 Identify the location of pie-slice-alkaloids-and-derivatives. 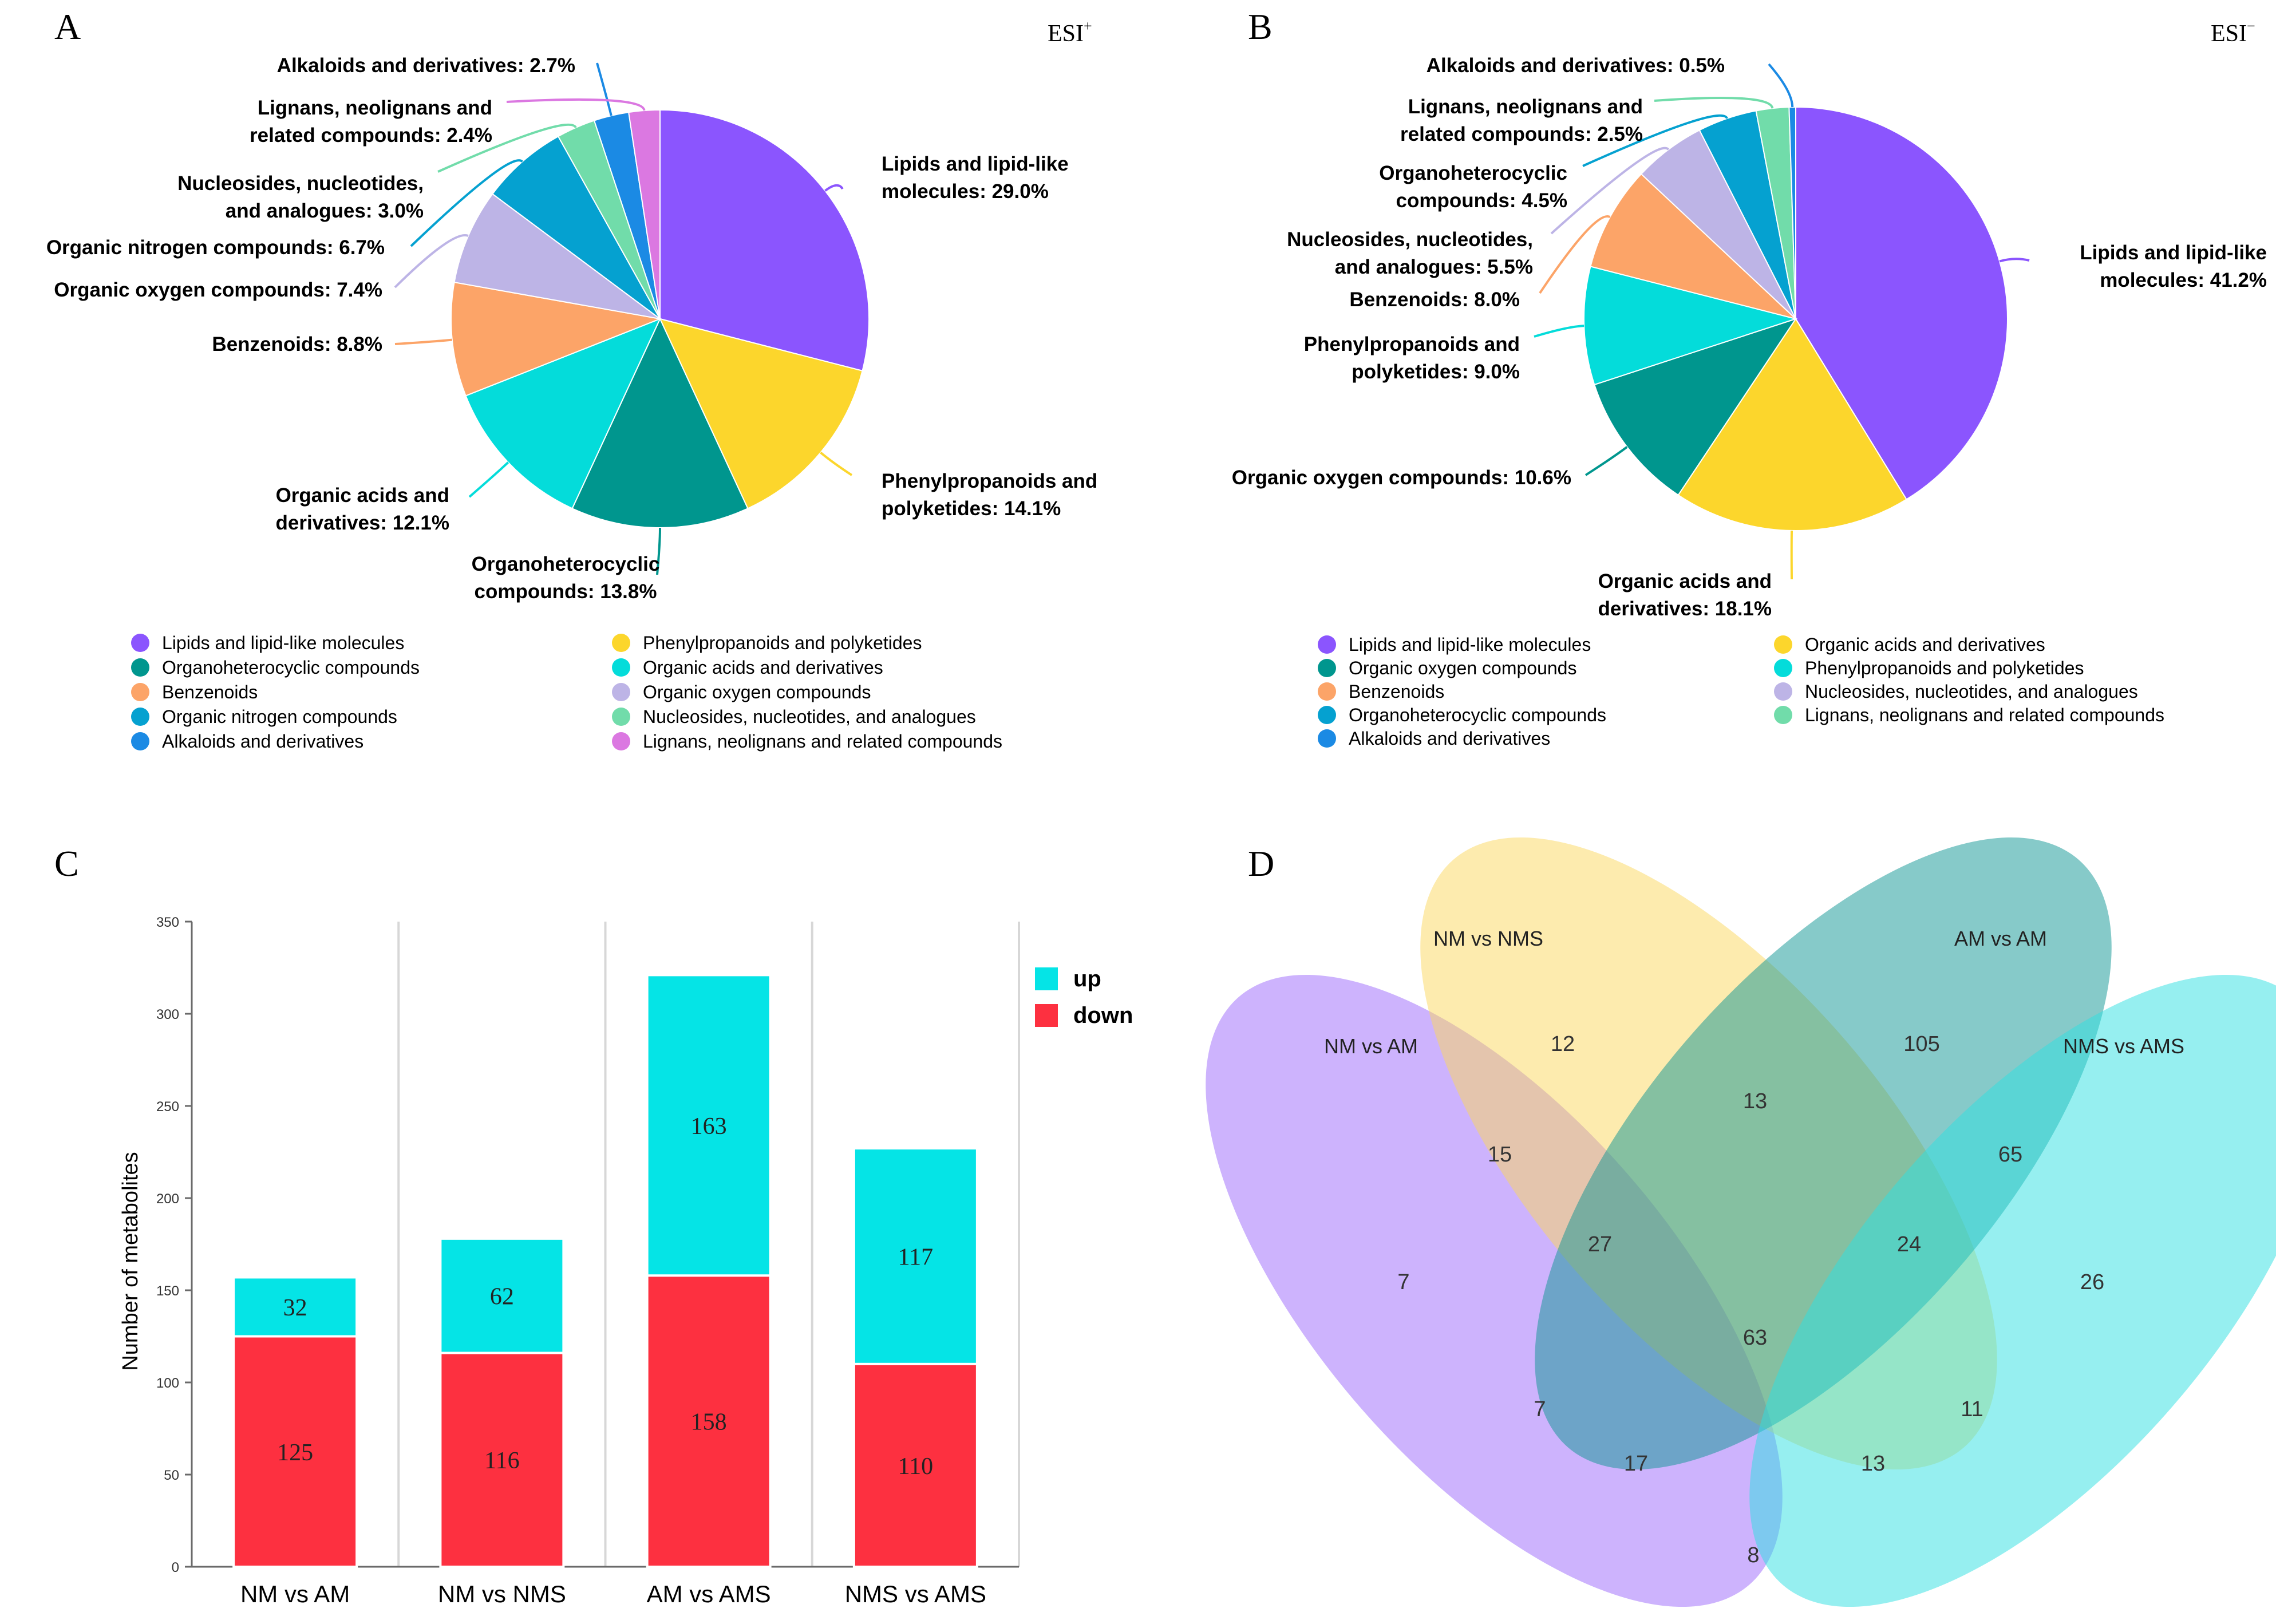
(1792, 212).